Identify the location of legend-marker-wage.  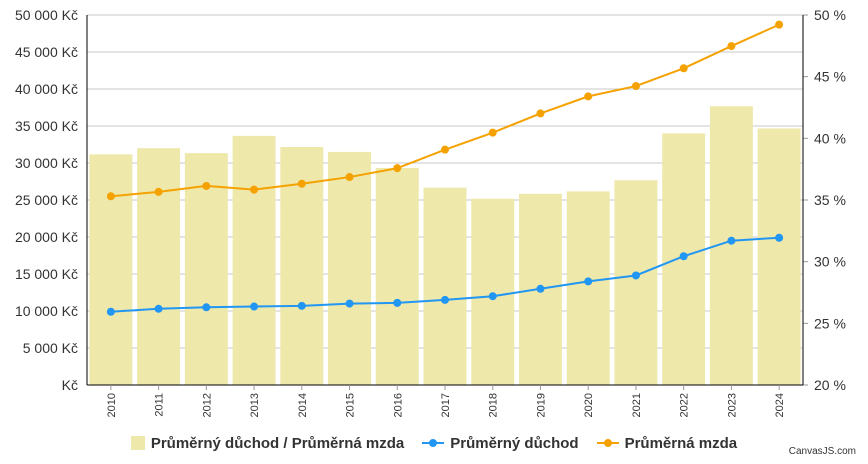
(607, 443).